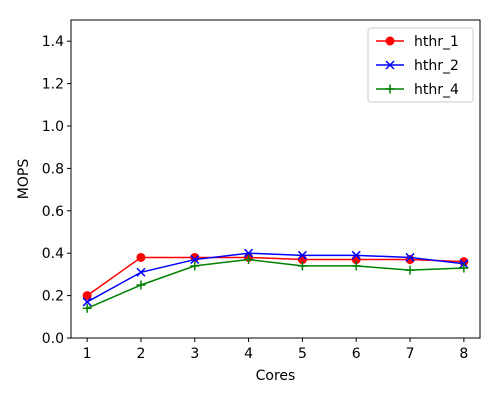  I want to click on legend: hthr_1 hthr_2 hthr_4, so click(420, 65).